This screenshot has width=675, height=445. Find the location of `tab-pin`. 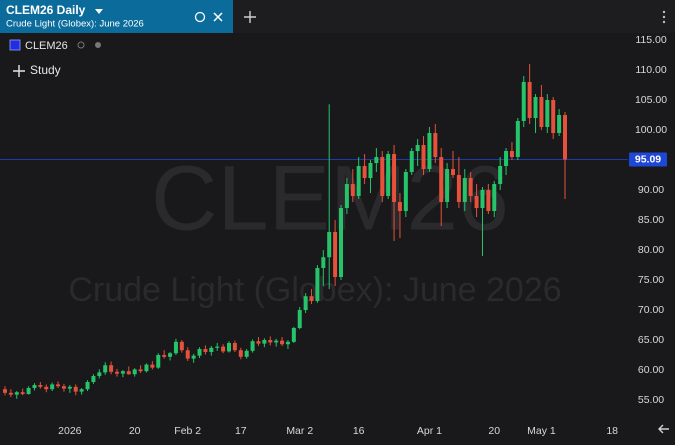

tab-pin is located at coordinates (200, 17).